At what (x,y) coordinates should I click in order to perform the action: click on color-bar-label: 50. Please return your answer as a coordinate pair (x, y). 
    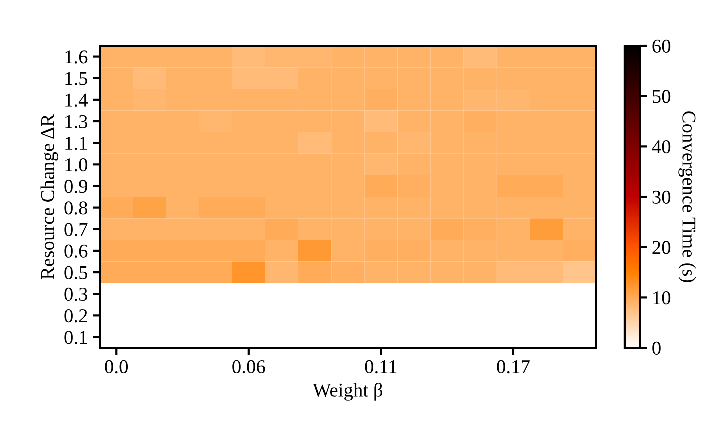
    Looking at the image, I should click on (662, 97).